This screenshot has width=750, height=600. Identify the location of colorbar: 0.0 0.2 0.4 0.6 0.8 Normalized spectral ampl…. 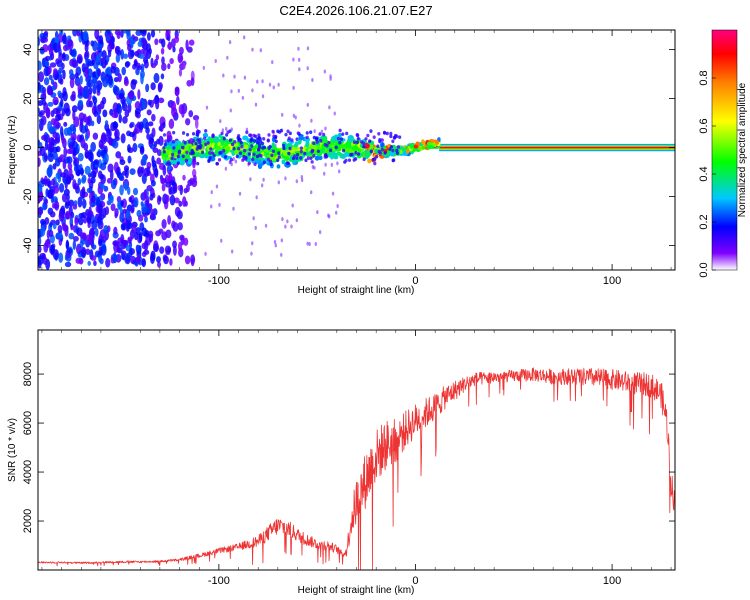
(723, 153).